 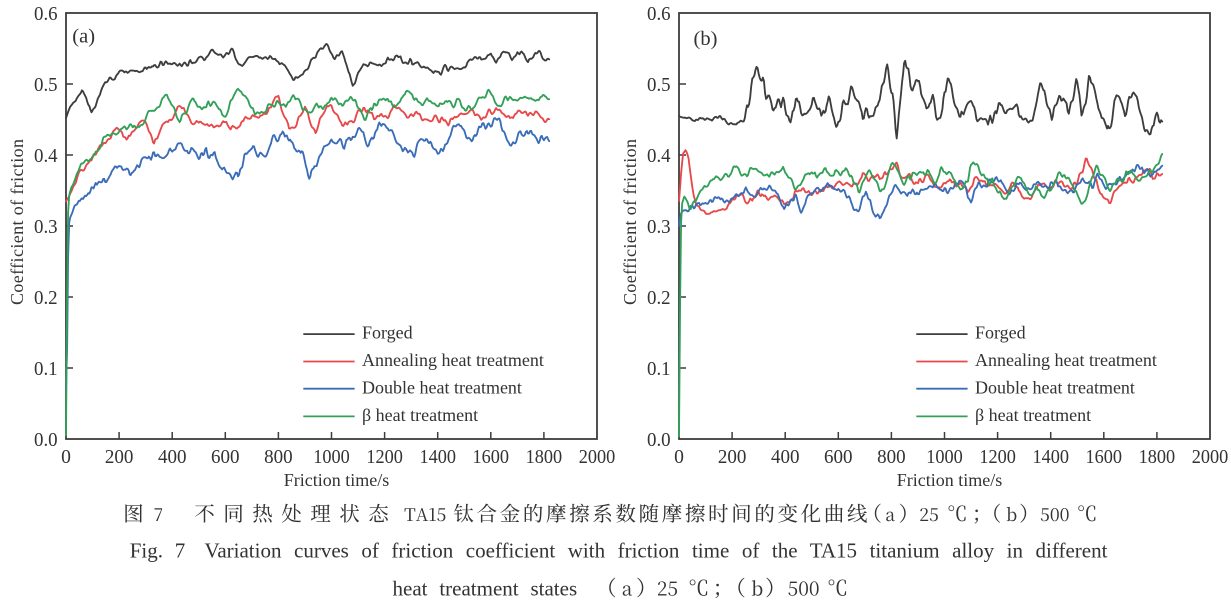 I want to click on svg-text: (a), so click(x=83, y=36).